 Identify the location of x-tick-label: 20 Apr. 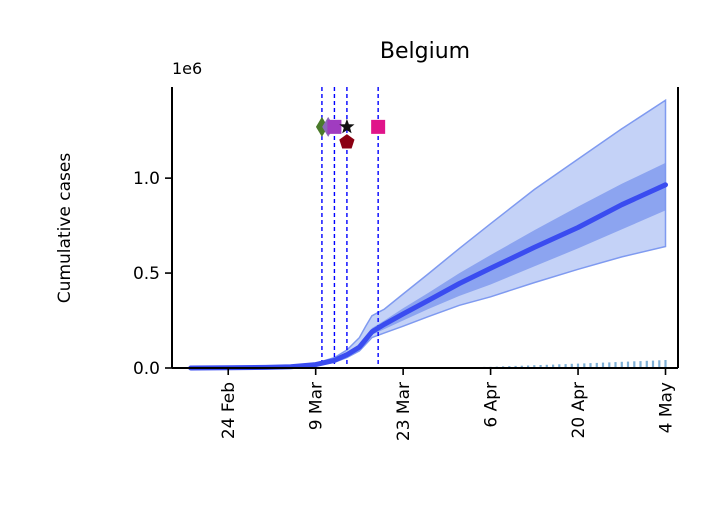
(579, 410).